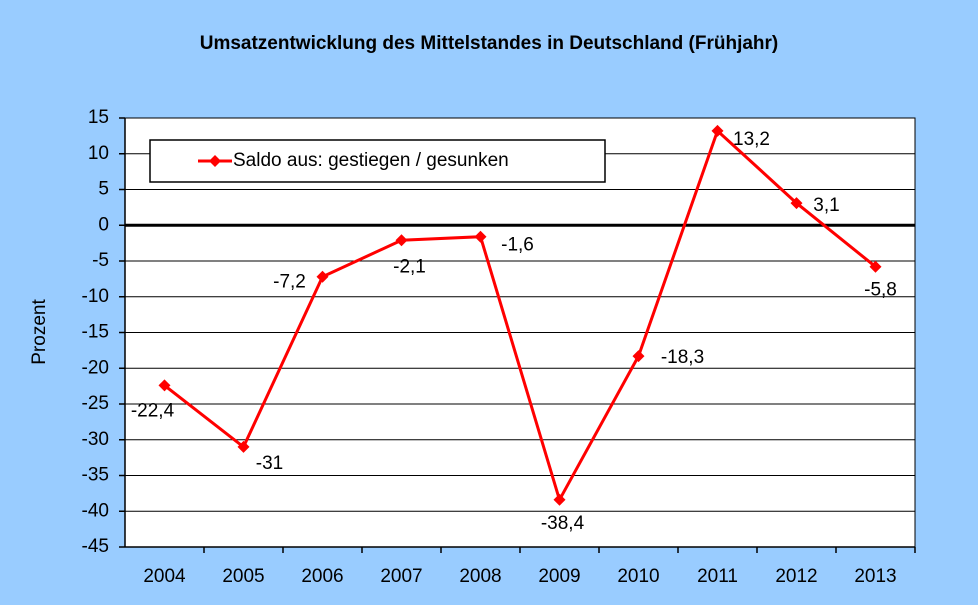 The image size is (978, 605). What do you see at coordinates (164, 576) in the screenshot?
I see `x-tick-label: 2004` at bounding box center [164, 576].